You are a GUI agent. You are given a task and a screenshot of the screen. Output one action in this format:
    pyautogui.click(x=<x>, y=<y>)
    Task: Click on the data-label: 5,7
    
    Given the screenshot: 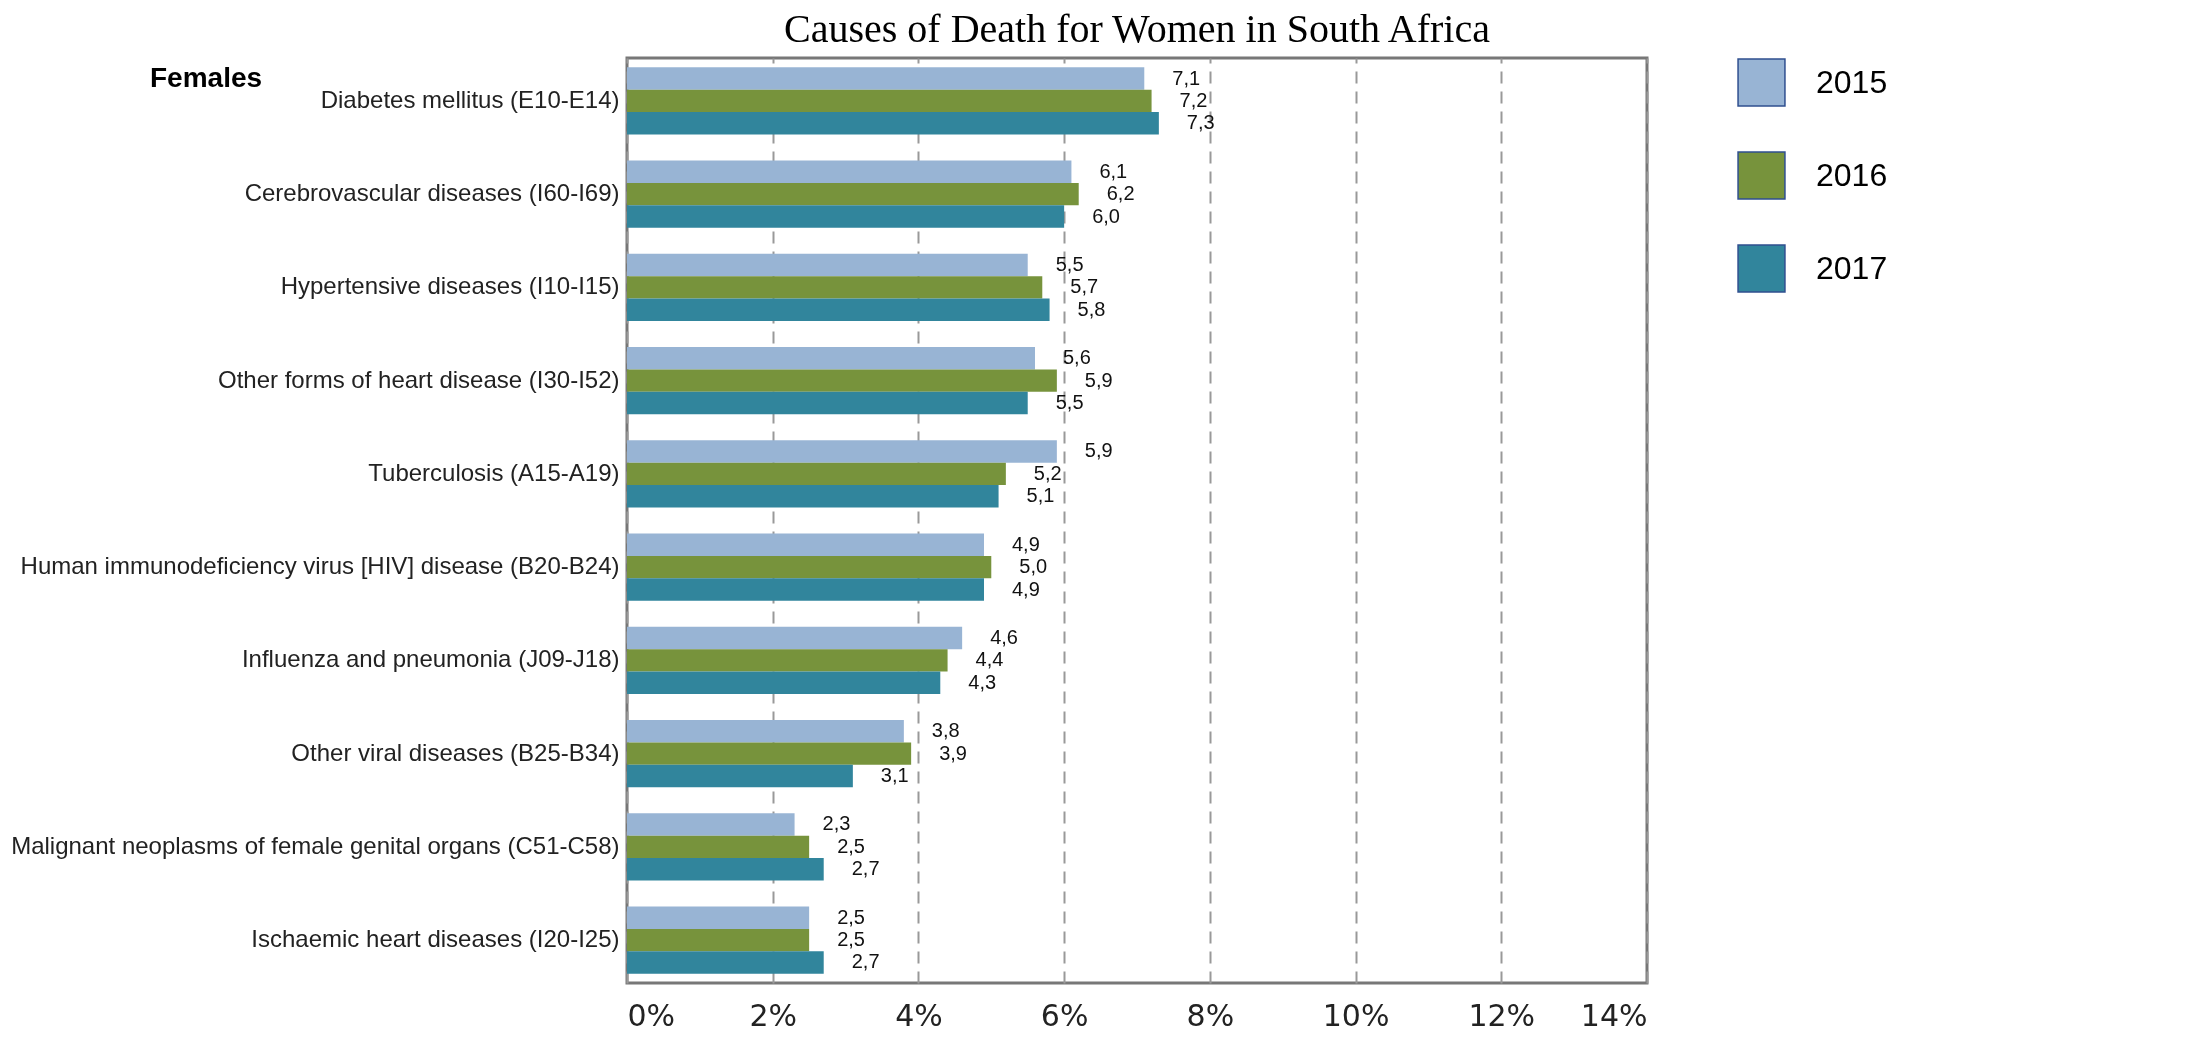 What is the action you would take?
    pyautogui.click(x=1084, y=286)
    